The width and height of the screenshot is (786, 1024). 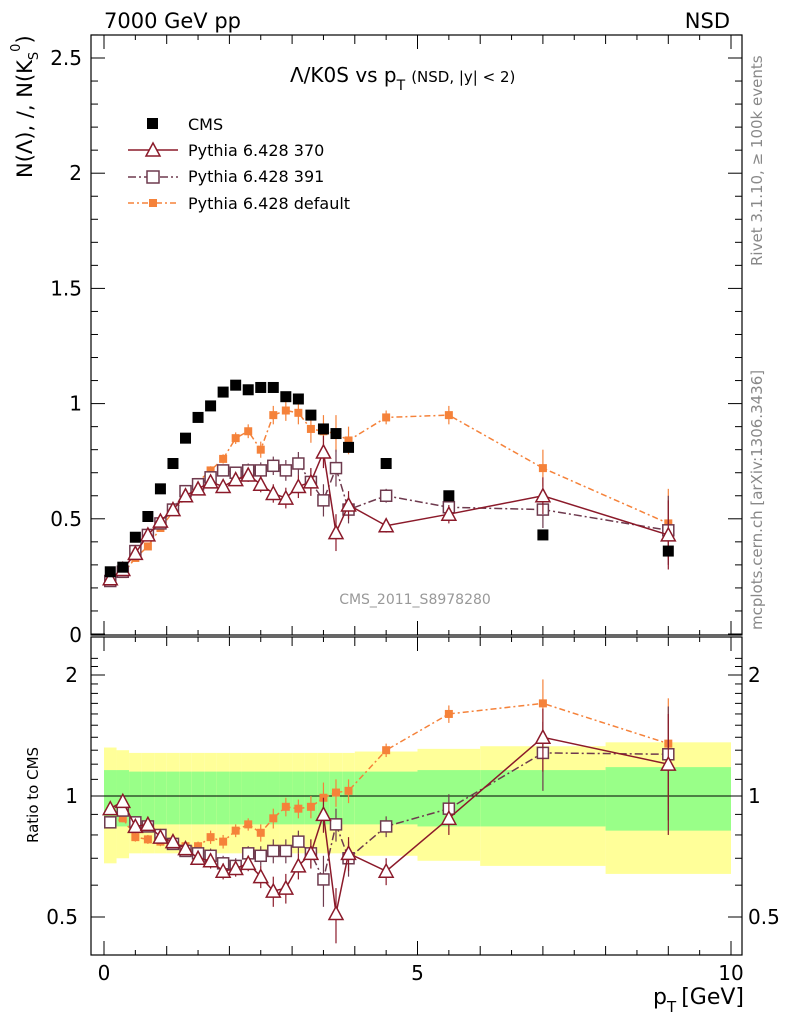 I want to click on main-y-tick-label: 0.5, so click(x=66, y=519).